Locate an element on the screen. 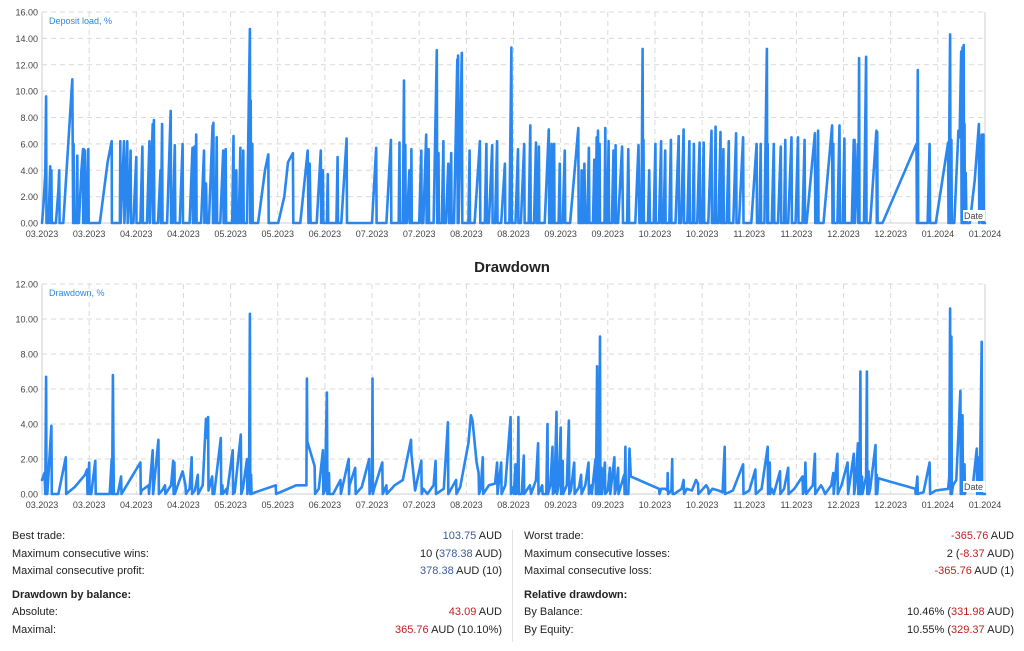 The image size is (1024, 651). best-trade-value: 103.75 is located at coordinates (459, 536).